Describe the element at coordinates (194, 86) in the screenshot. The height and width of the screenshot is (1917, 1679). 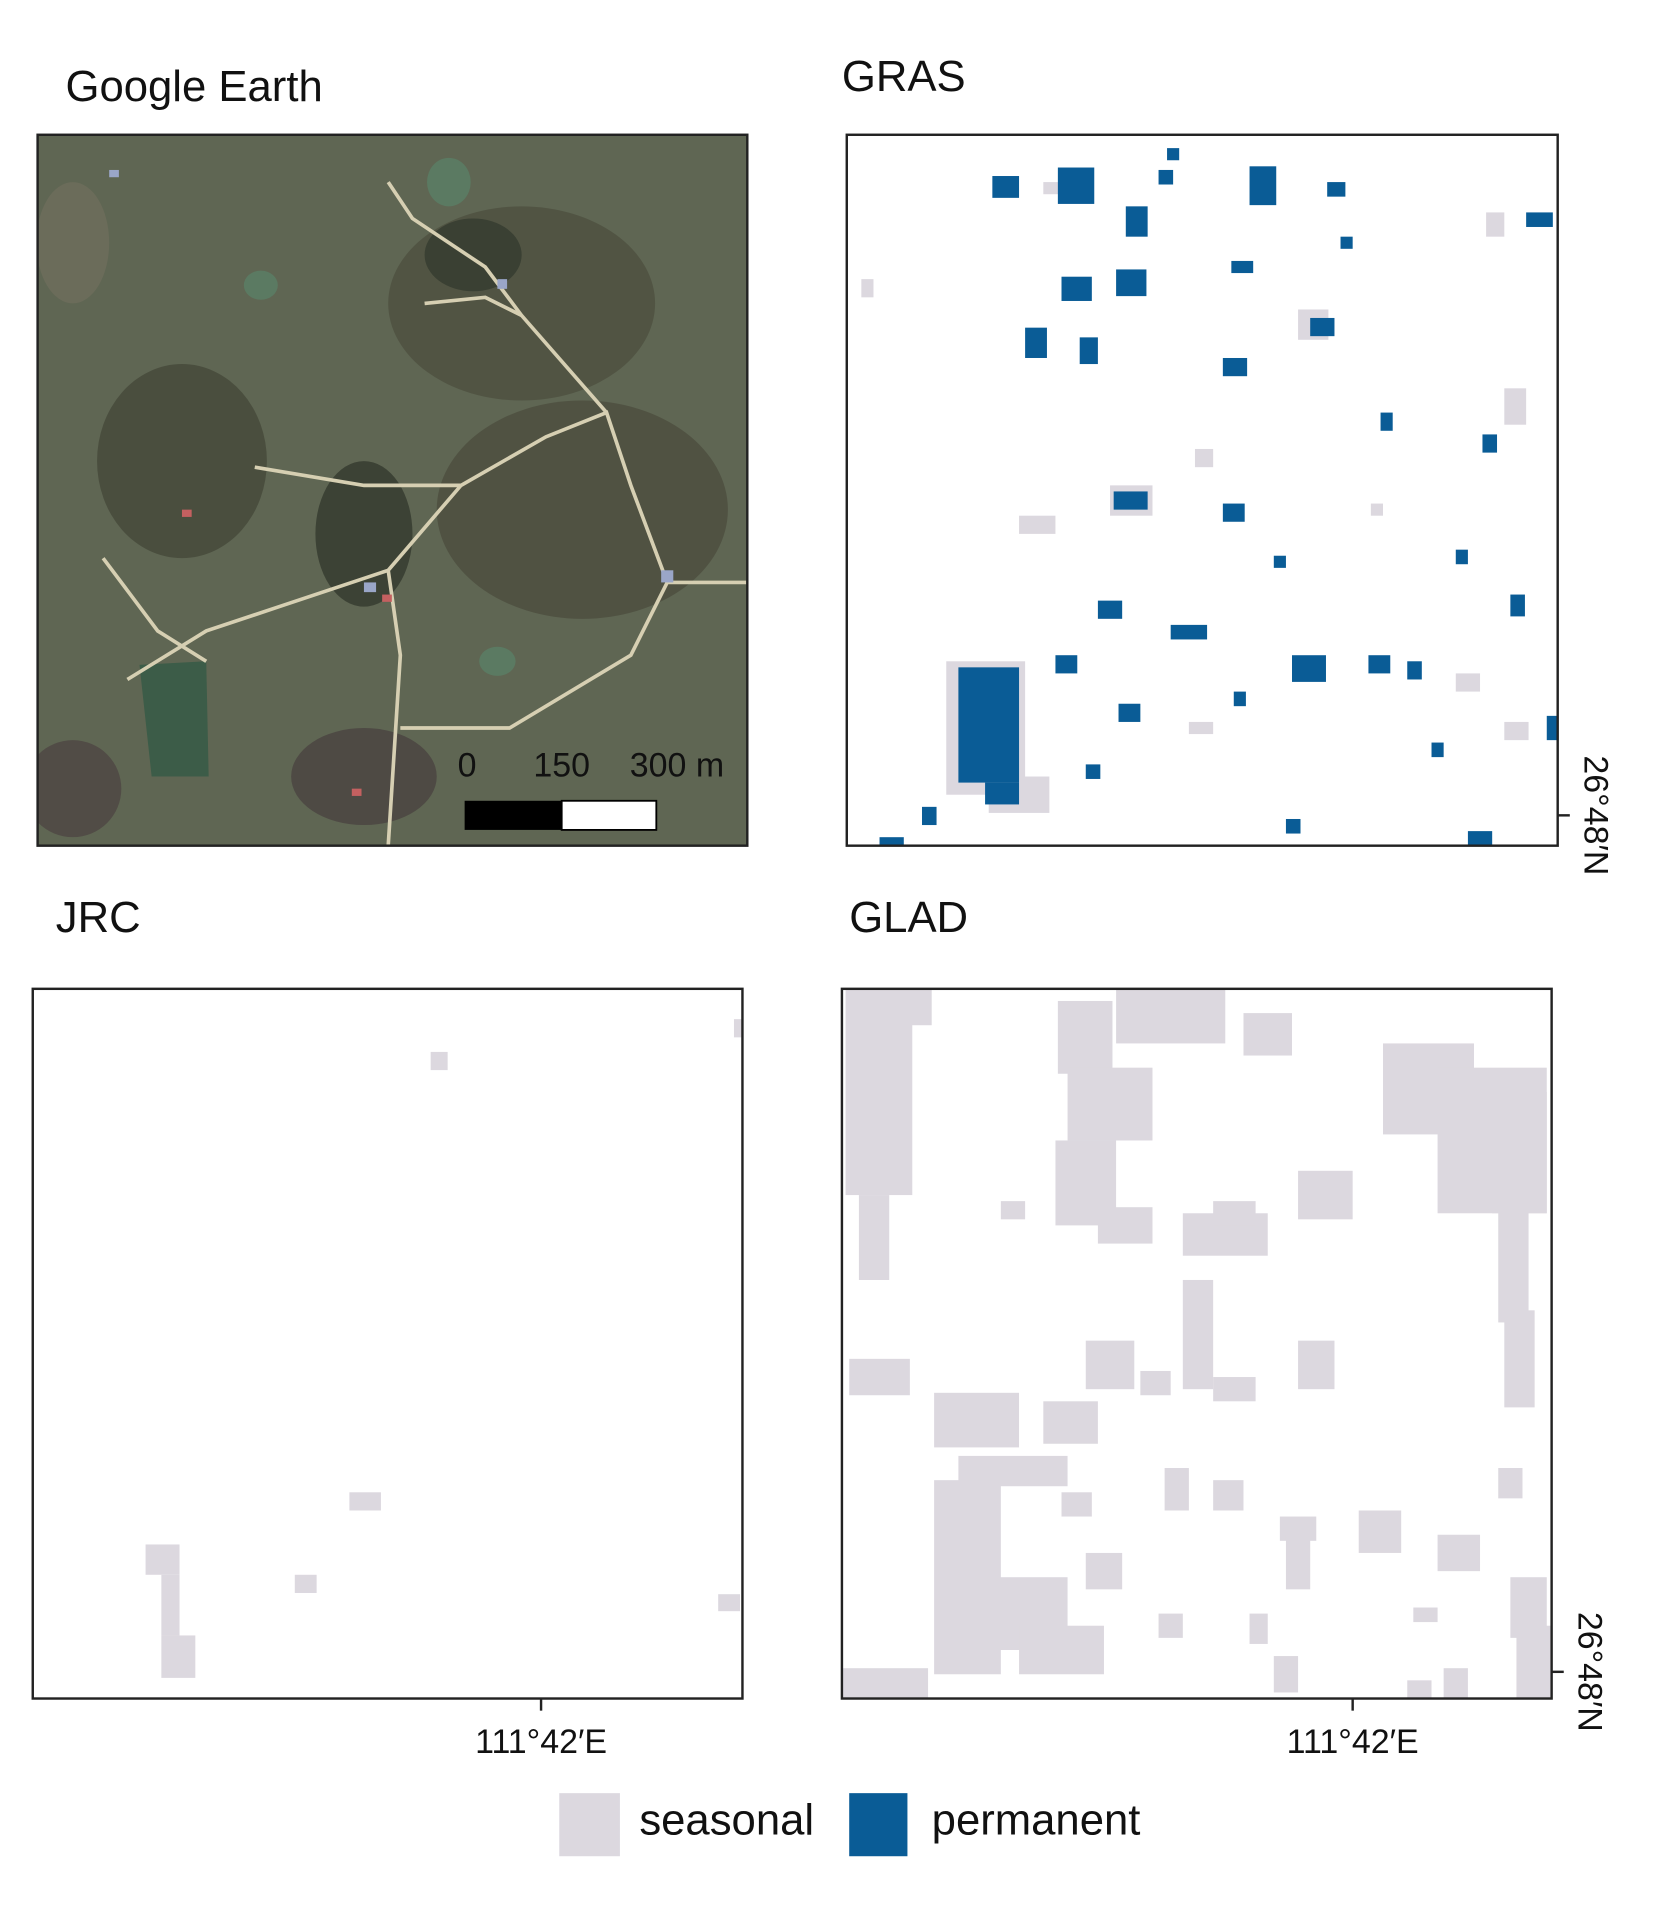
I see `panel-title: Google Earth` at that location.